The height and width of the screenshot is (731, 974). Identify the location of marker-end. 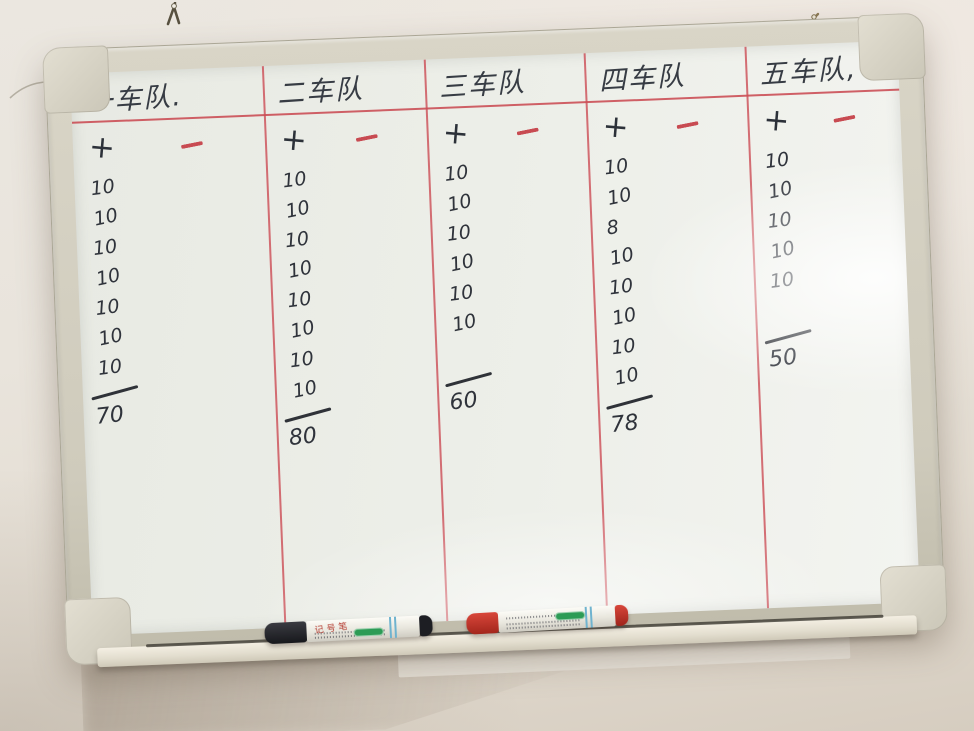
(425, 625).